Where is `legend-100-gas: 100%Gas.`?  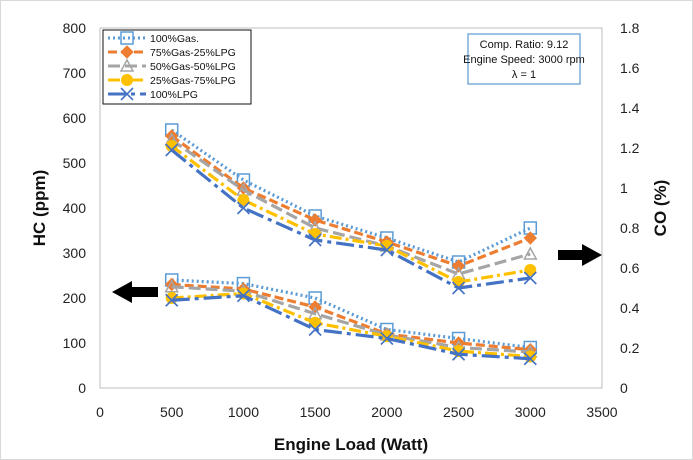
legend-100-gas: 100%Gas. is located at coordinates (153, 38).